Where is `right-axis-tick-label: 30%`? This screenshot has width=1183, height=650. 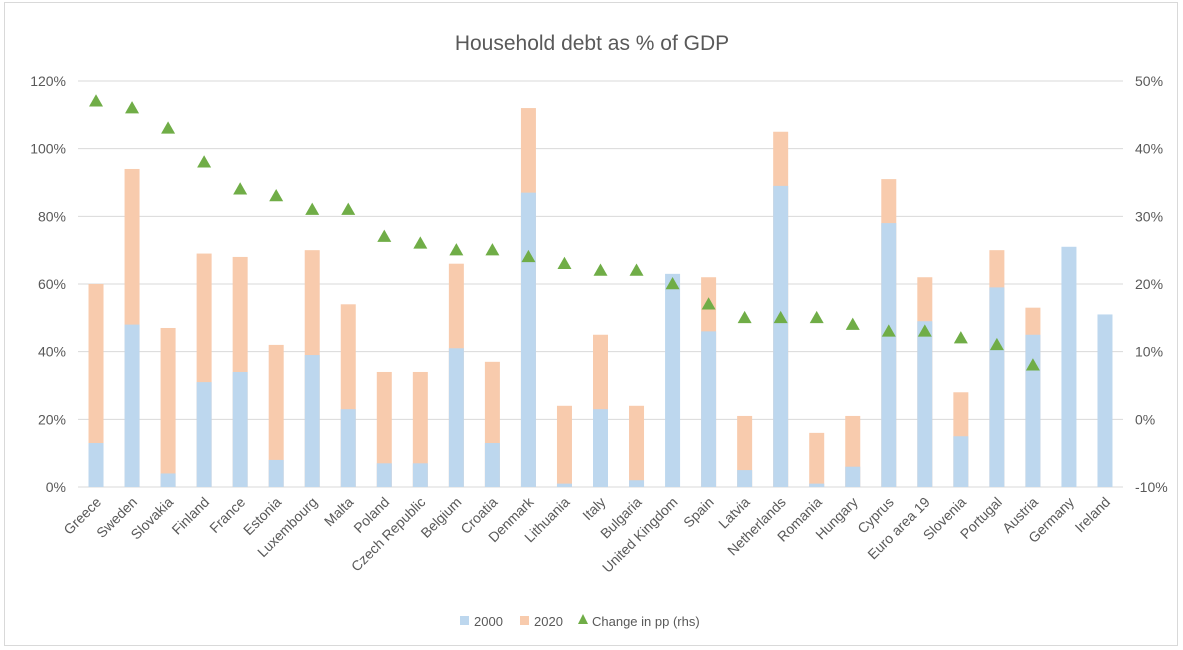
right-axis-tick-label: 30% is located at coordinates (1149, 216).